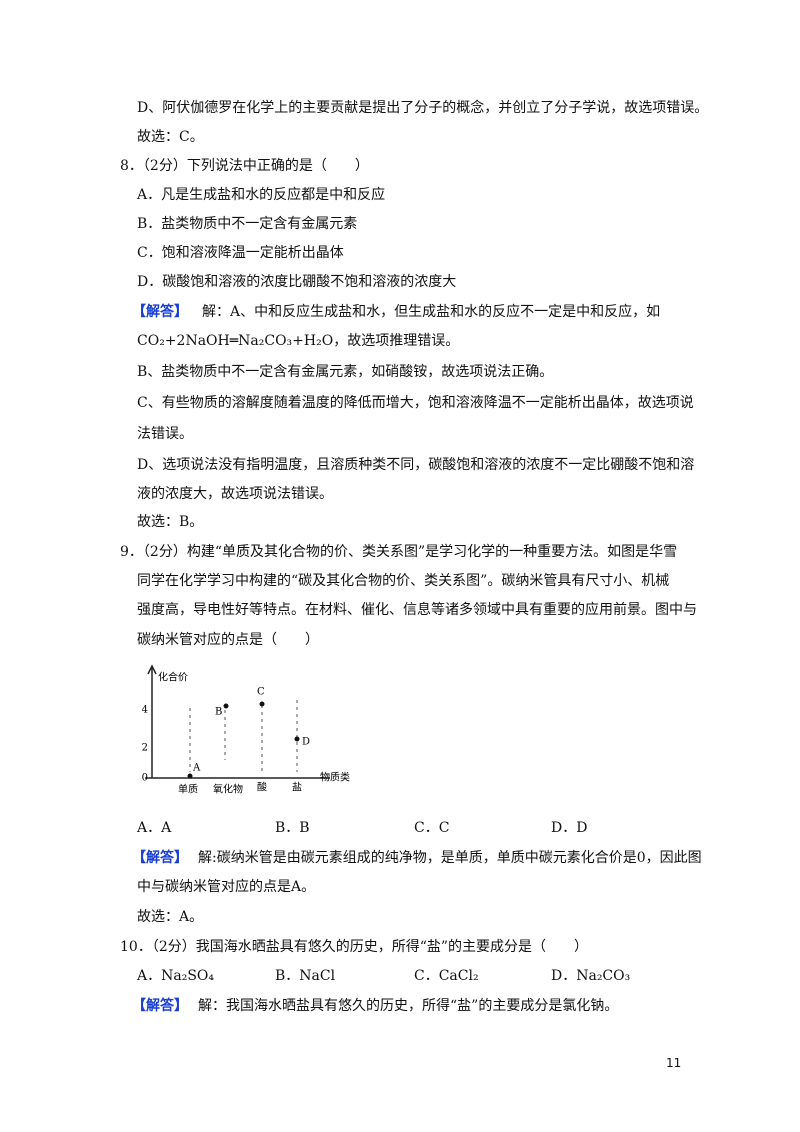 This screenshot has width=800, height=1132. What do you see at coordinates (403, 581) in the screenshot?
I see `question-stem: 同学在化学学习中构建的“碳及其化合物的价、类关系图”。碳纳米管具有尺寸小、机械` at bounding box center [403, 581].